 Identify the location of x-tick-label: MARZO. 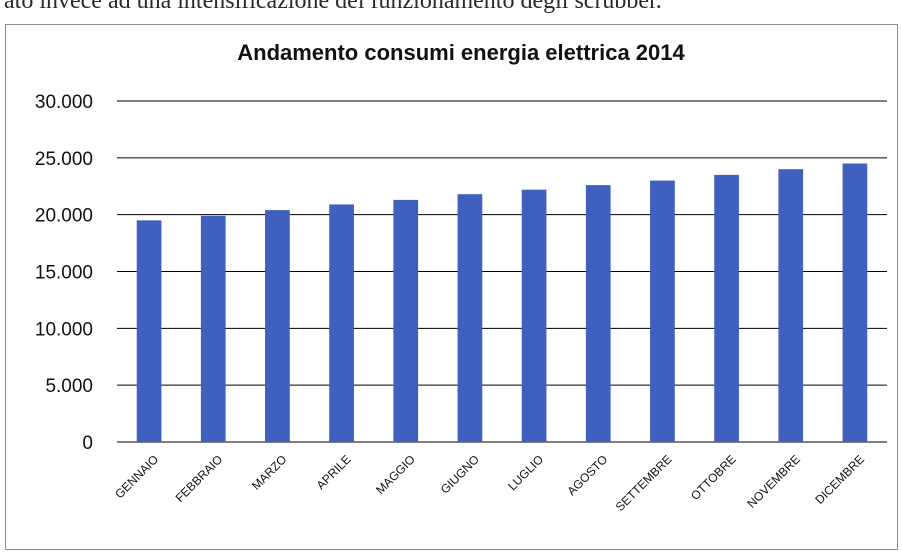
(269, 472).